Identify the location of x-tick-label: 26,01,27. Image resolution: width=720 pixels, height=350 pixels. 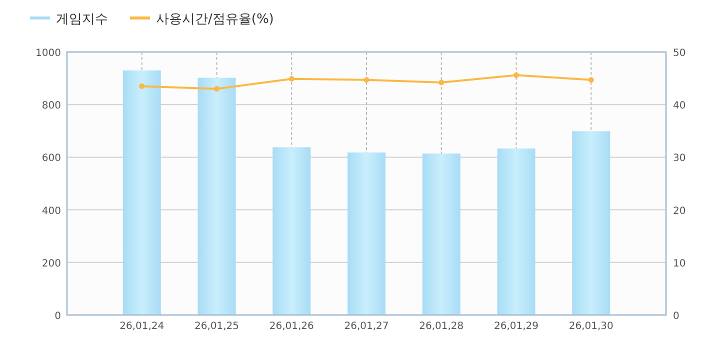
(366, 326).